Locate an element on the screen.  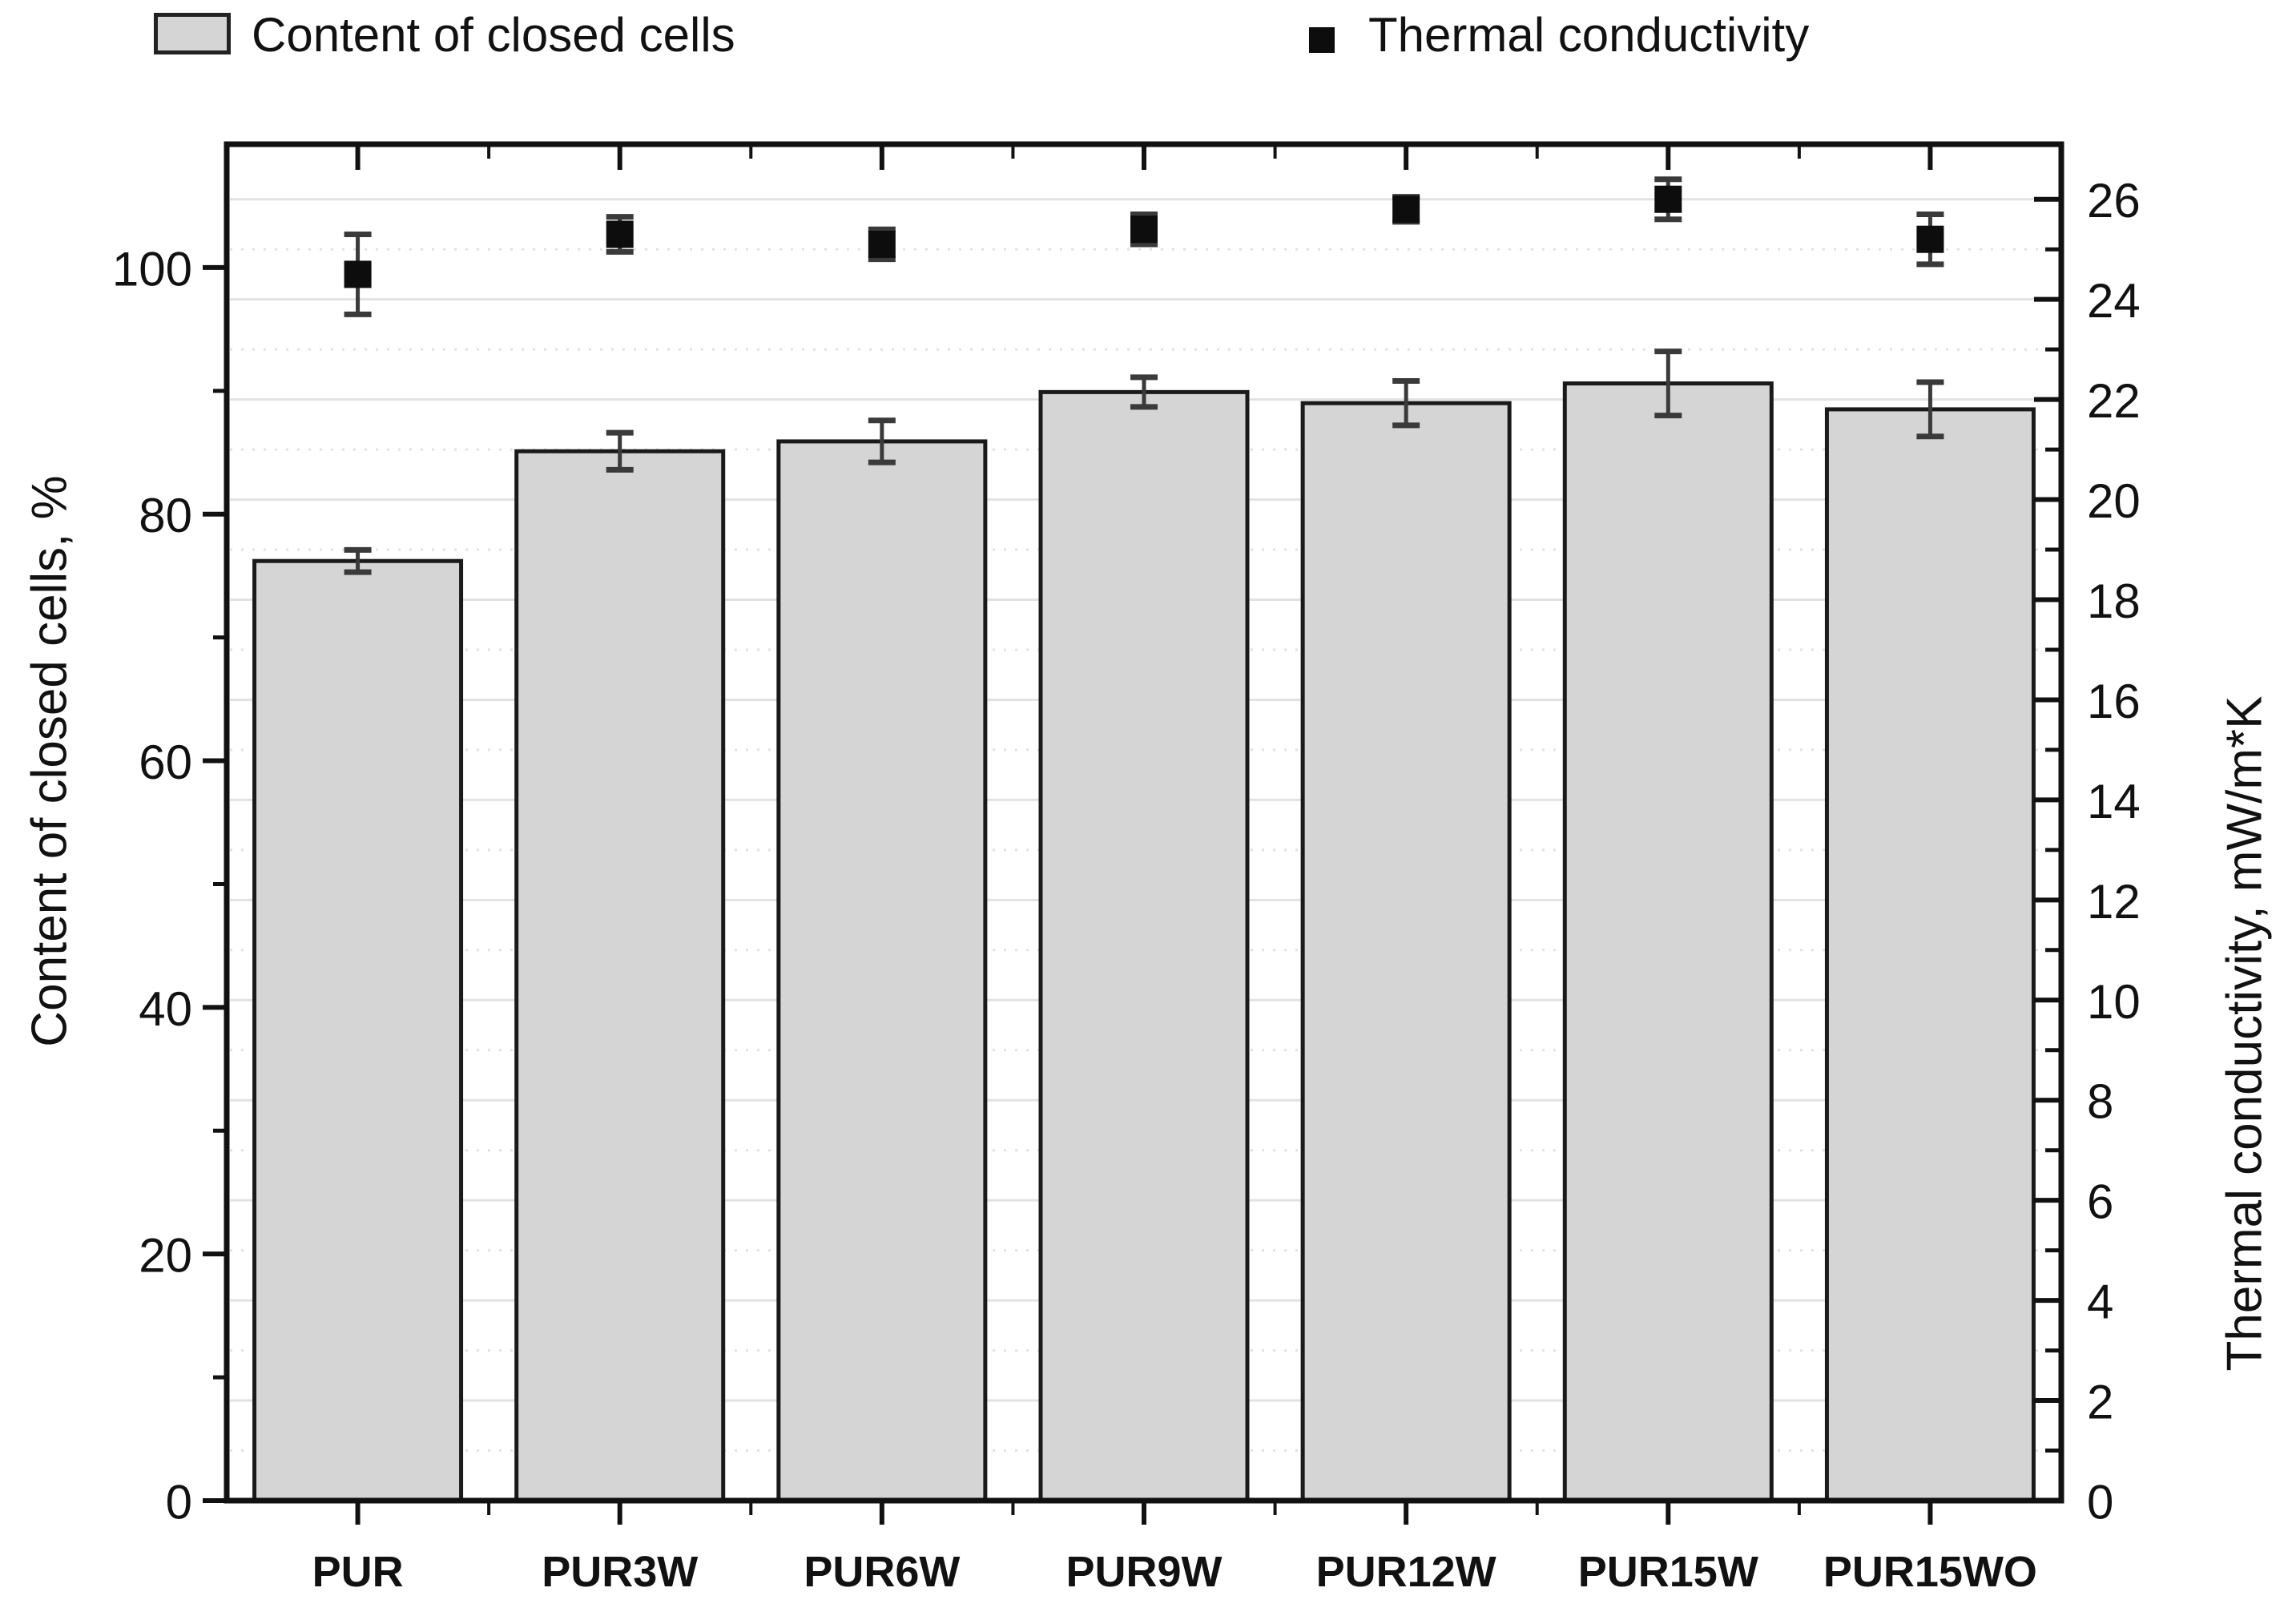
legend-bar-swatch is located at coordinates (193, 33).